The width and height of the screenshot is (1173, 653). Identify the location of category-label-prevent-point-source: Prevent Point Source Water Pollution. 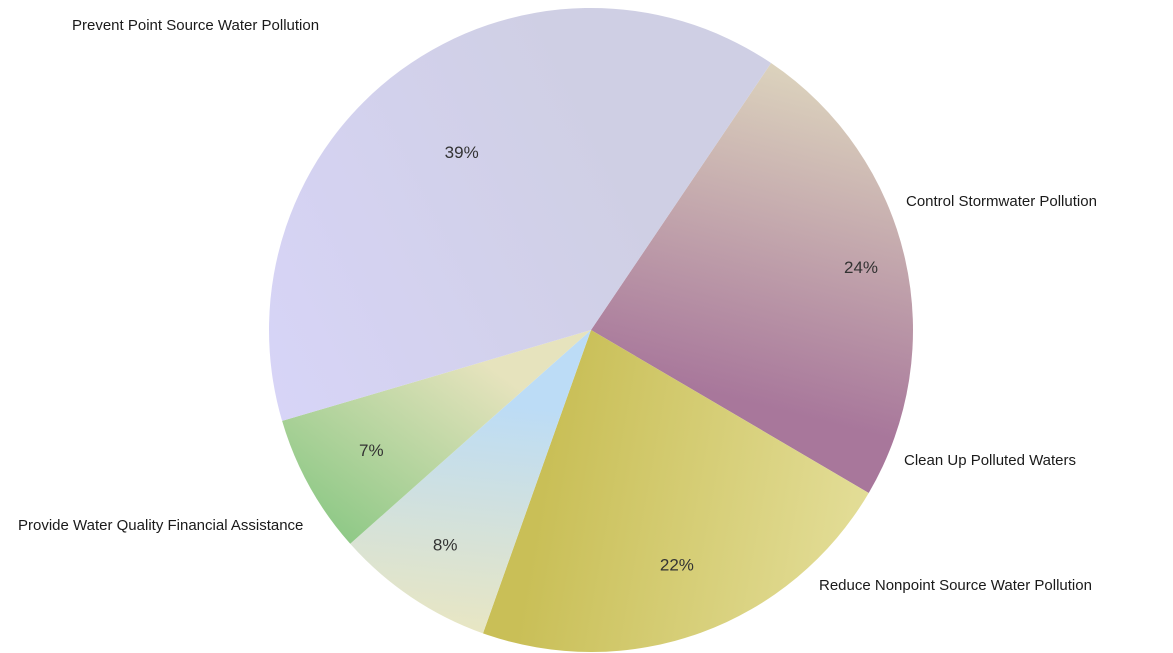
(196, 25).